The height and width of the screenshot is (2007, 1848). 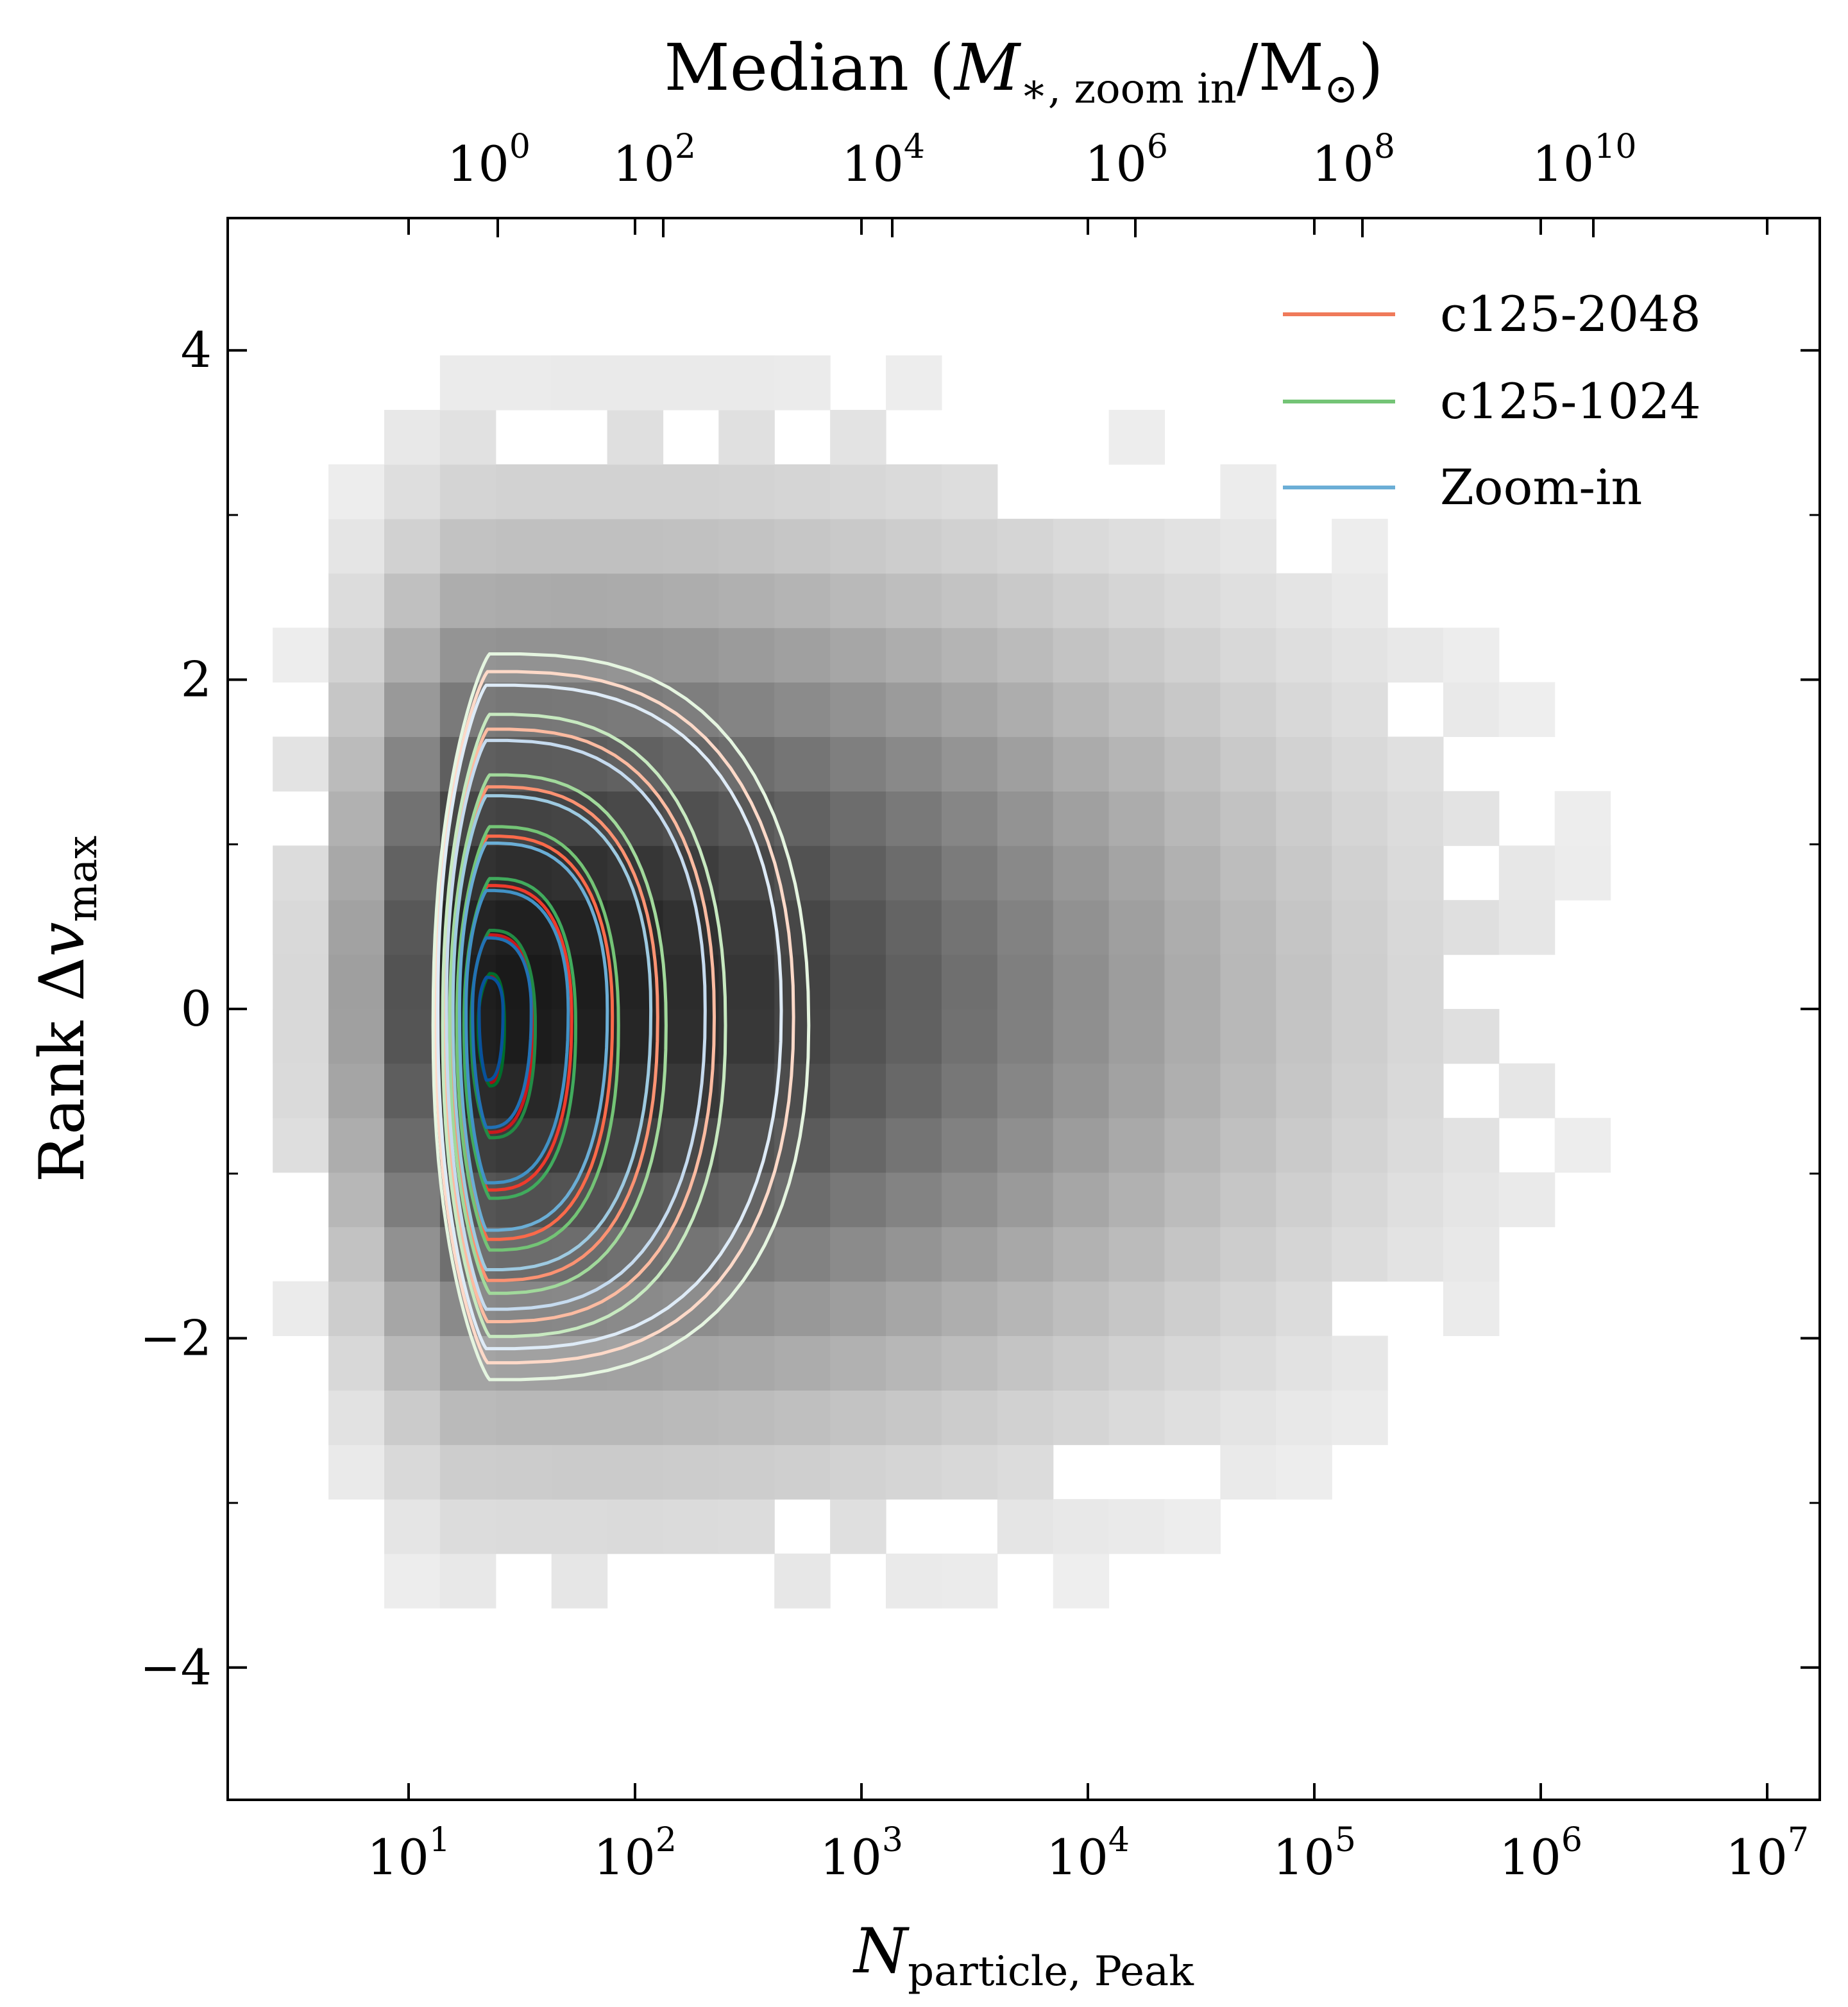 I want to click on legend: c125-2048 c125-1024 Zoom-in, so click(x=1492, y=400).